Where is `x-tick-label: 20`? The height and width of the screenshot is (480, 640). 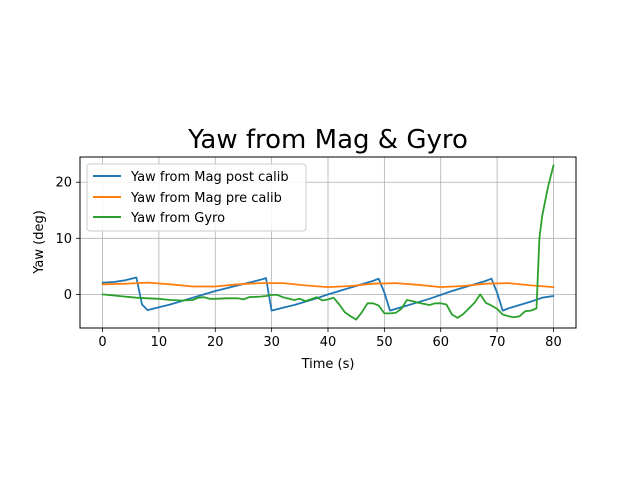
x-tick-label: 20 is located at coordinates (215, 342).